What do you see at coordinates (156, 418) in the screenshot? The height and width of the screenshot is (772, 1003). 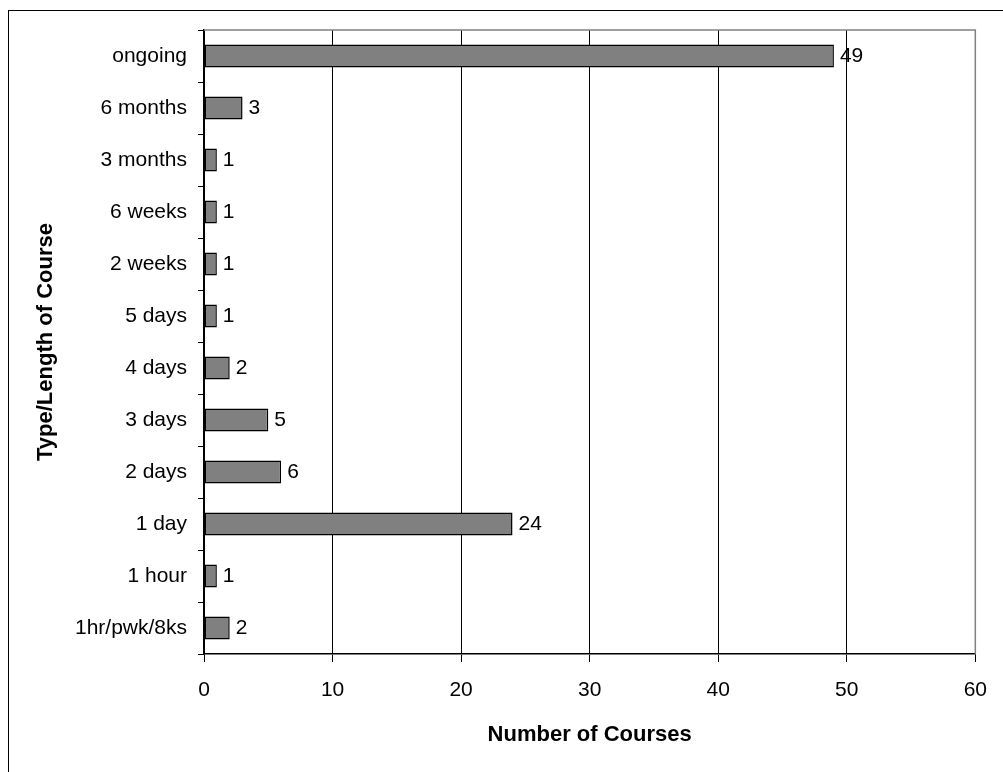 I see `y-tick-label: 3 days` at bounding box center [156, 418].